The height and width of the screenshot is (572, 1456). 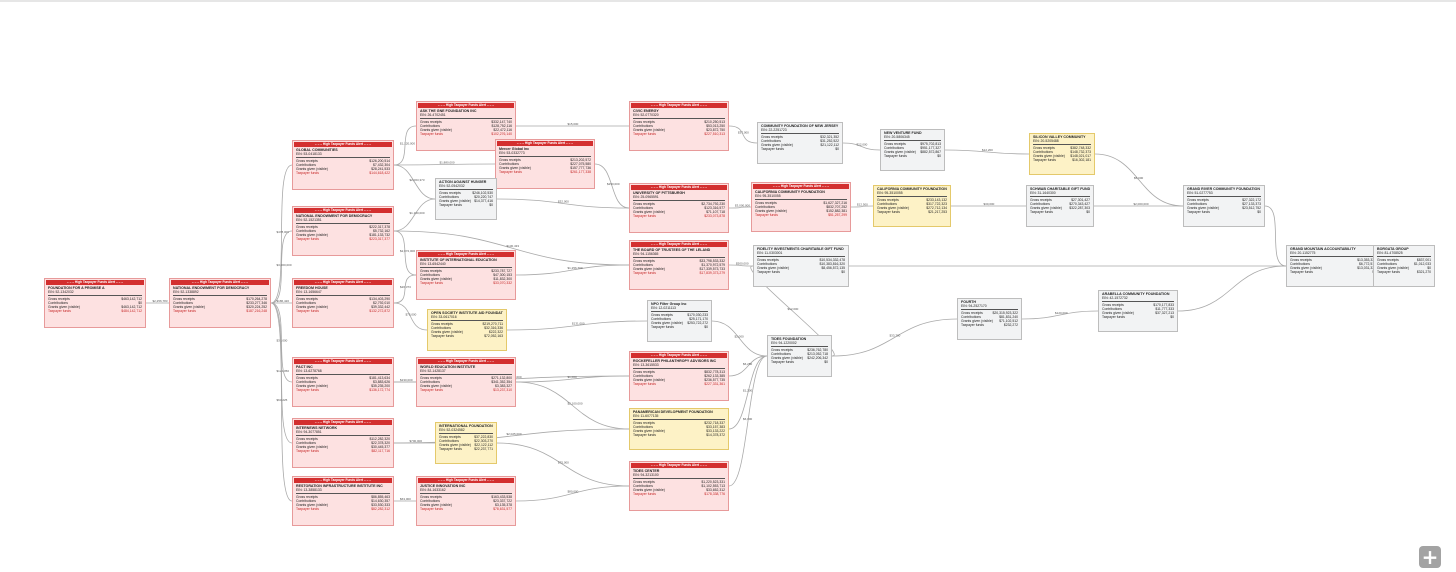 I want to click on edge-label: $1,000, so click(x=573, y=377).